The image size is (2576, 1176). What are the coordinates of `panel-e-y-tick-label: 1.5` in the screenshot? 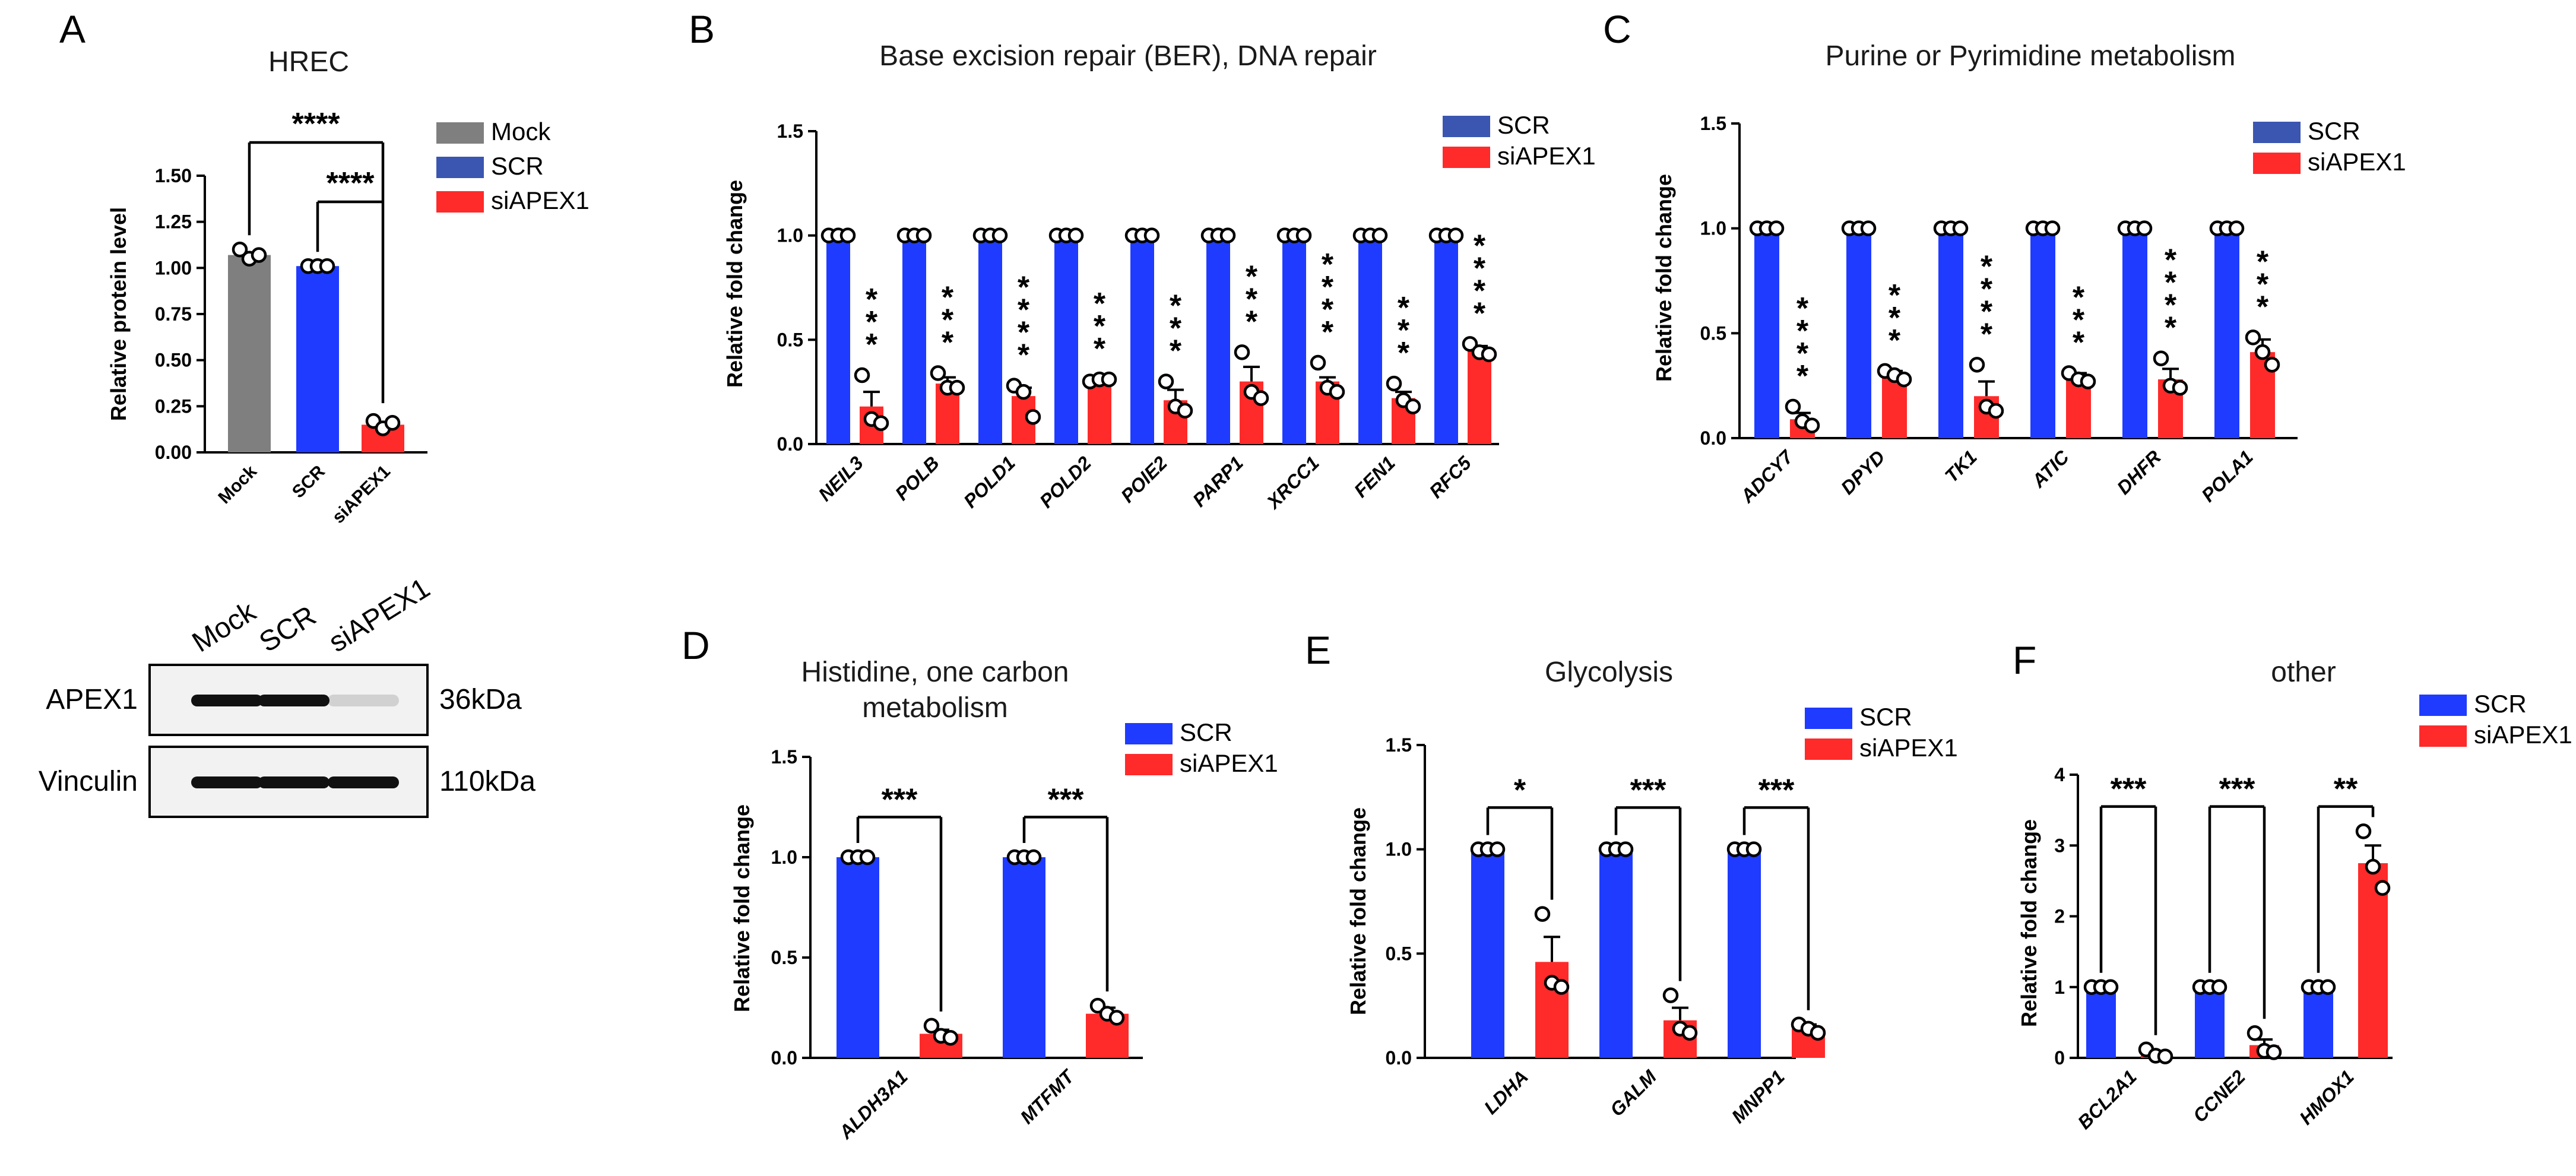 It's located at (1399, 745).